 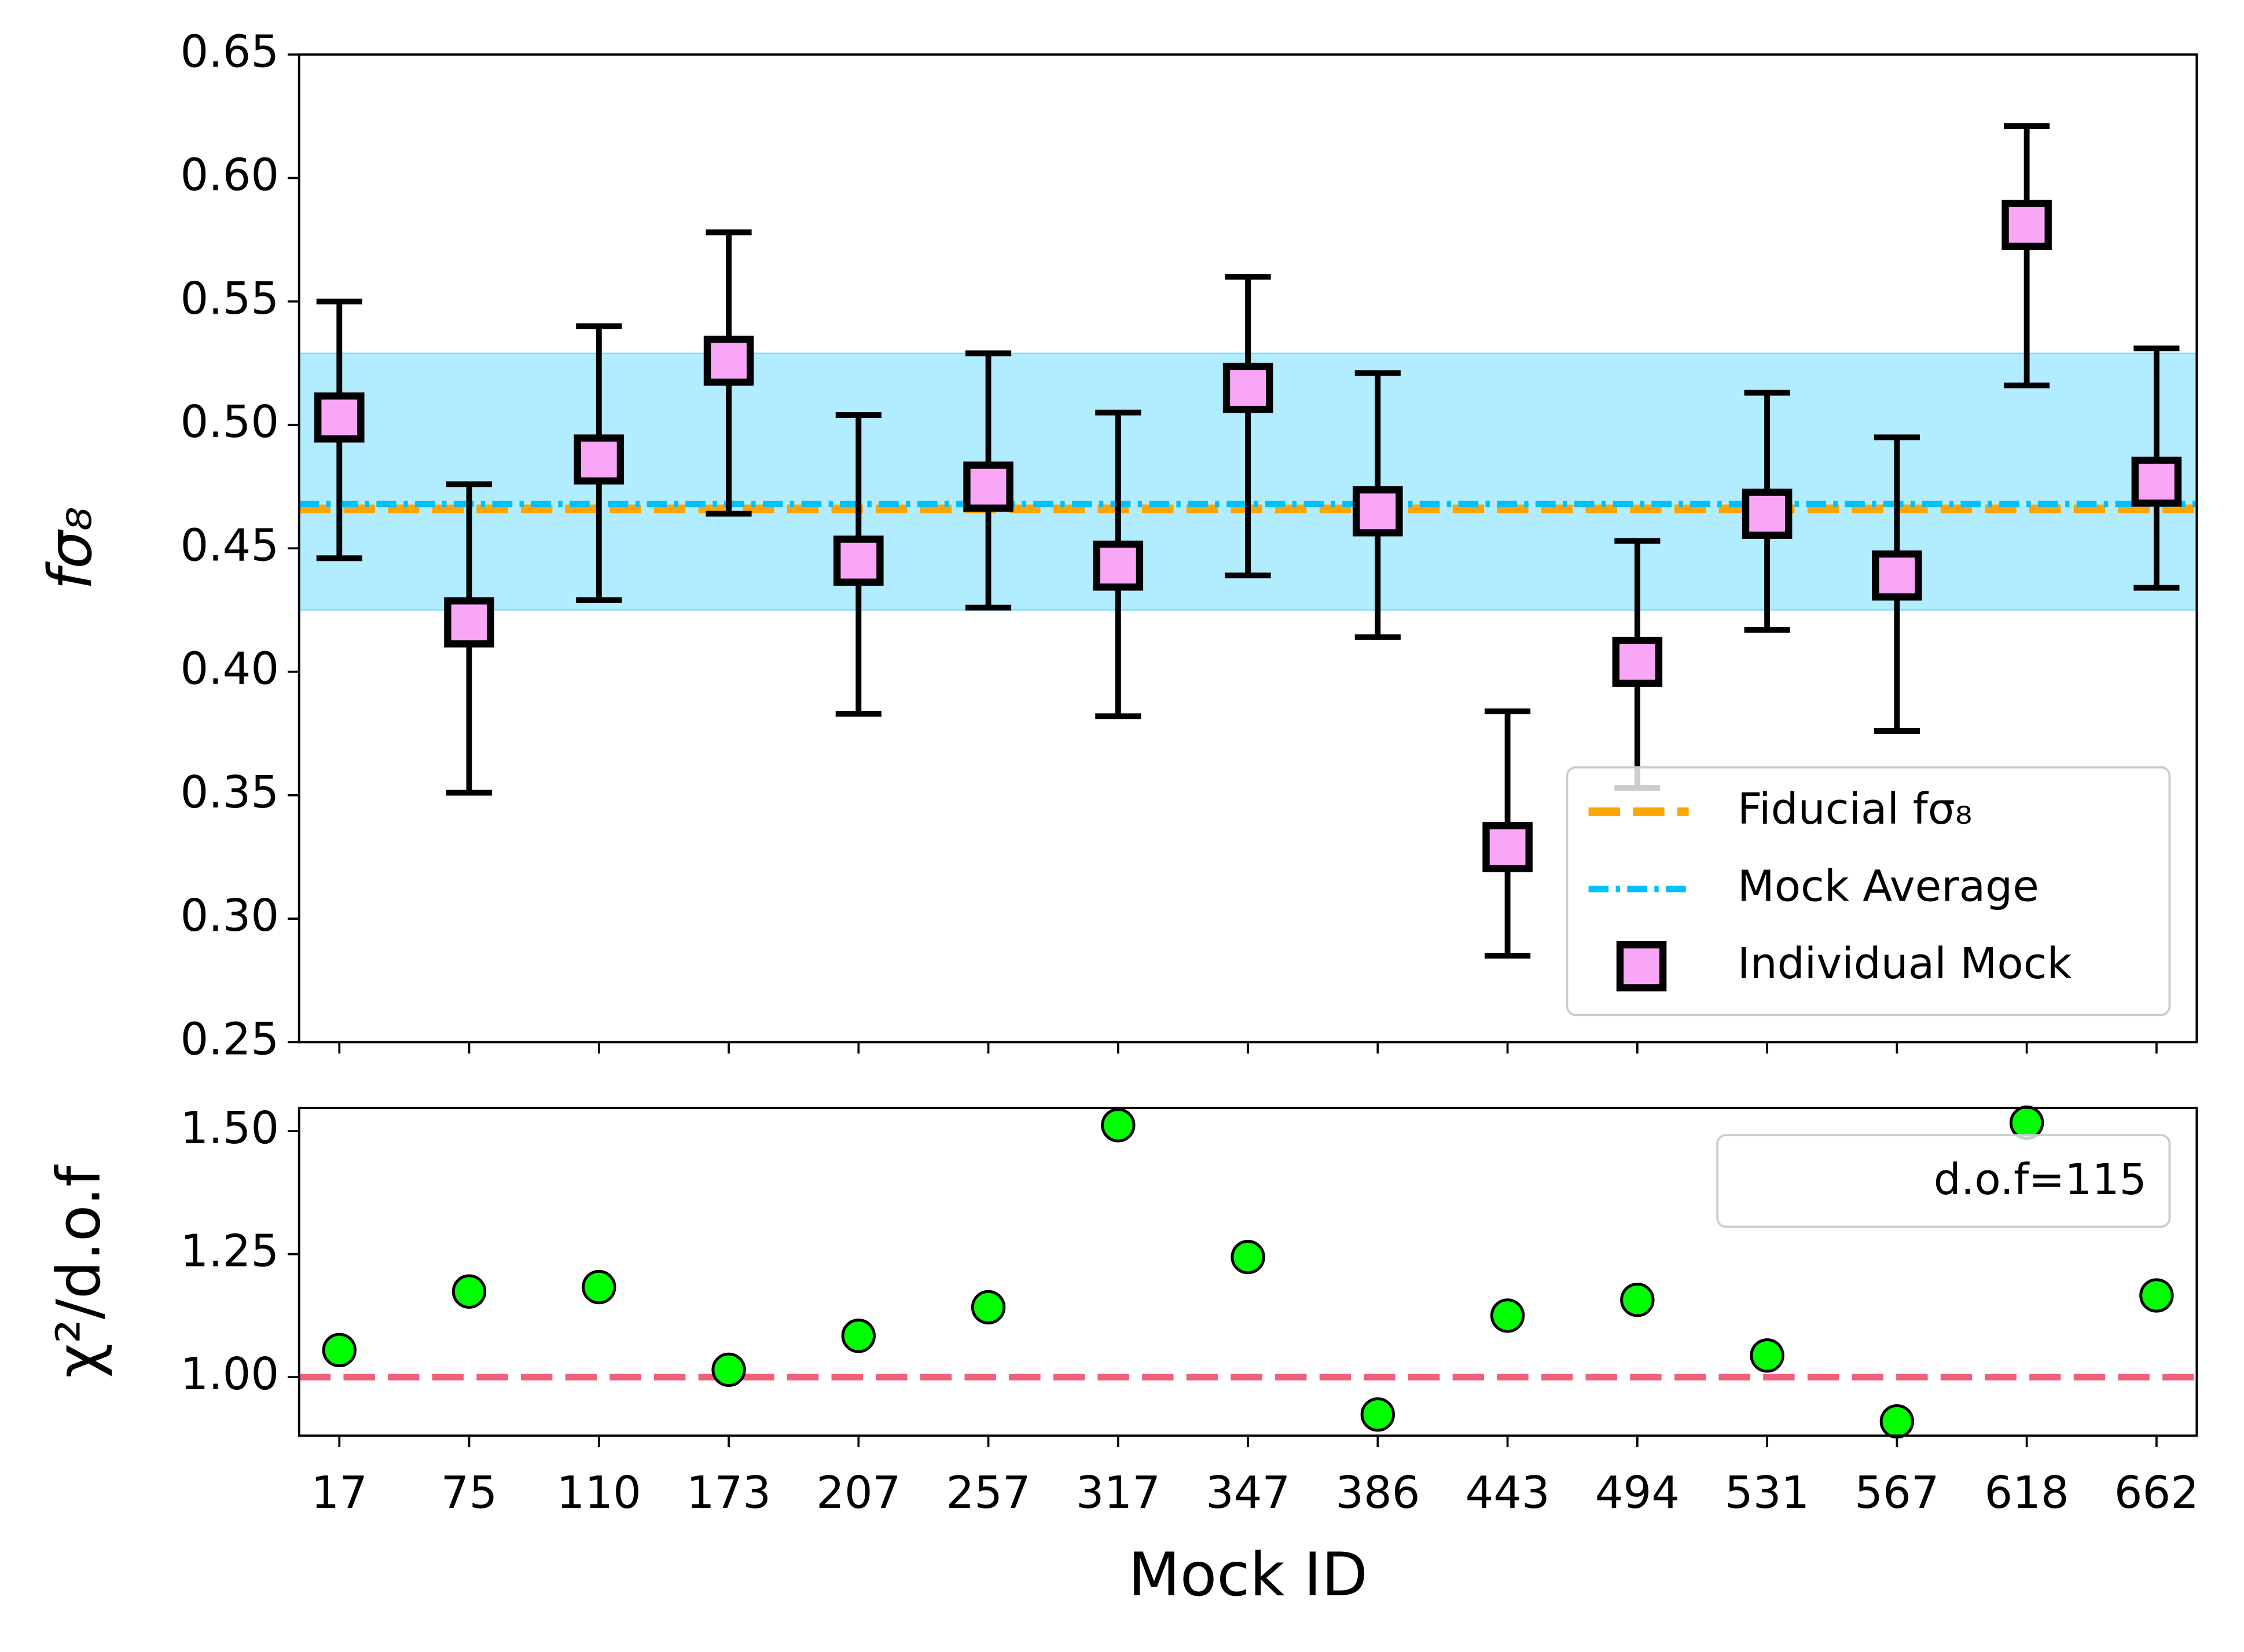 I want to click on y-tick-label: 0.25, so click(x=230, y=1039).